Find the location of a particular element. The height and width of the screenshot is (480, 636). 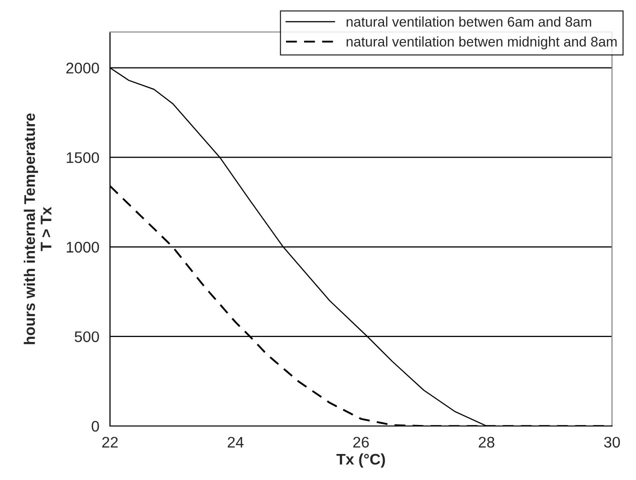

x-tick-label: 30 is located at coordinates (612, 442).